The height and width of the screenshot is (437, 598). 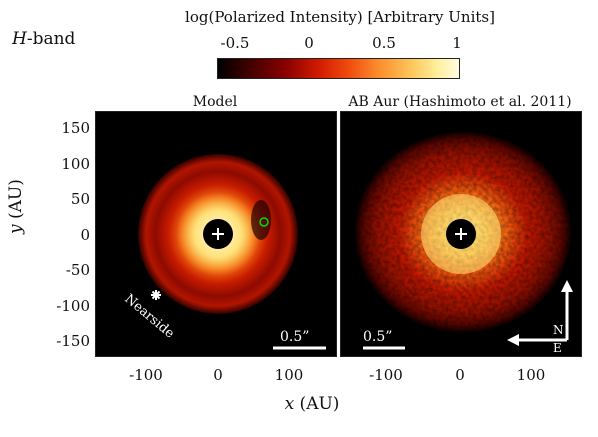 What do you see at coordinates (338, 68) in the screenshot?
I see `colorbar` at bounding box center [338, 68].